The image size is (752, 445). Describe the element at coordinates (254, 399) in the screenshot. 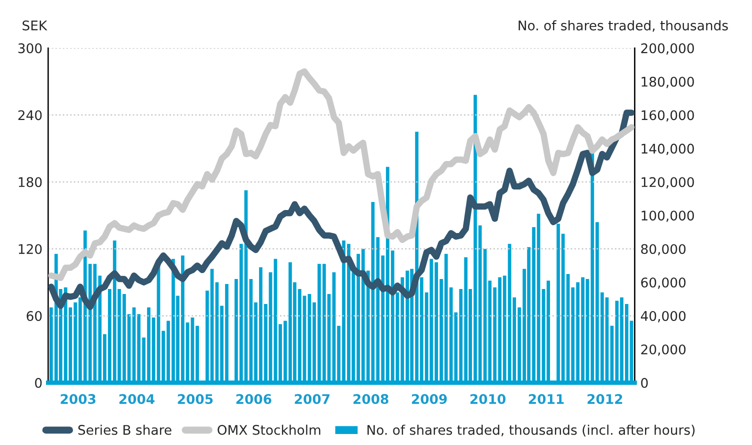

I see `x-tick-label: 2006` at that location.